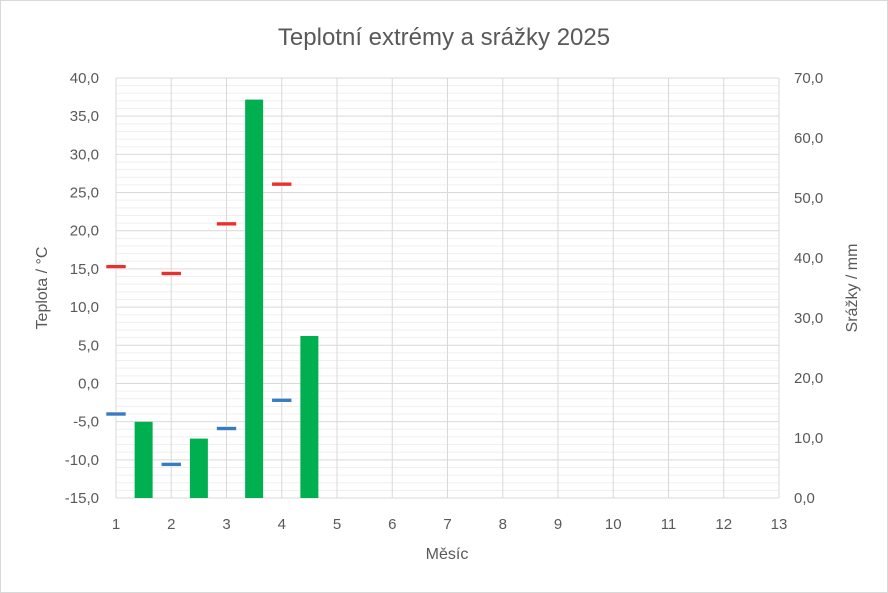 Image resolution: width=888 pixels, height=593 pixels. I want to click on y-left-tick-label: -5,0, so click(86, 422).